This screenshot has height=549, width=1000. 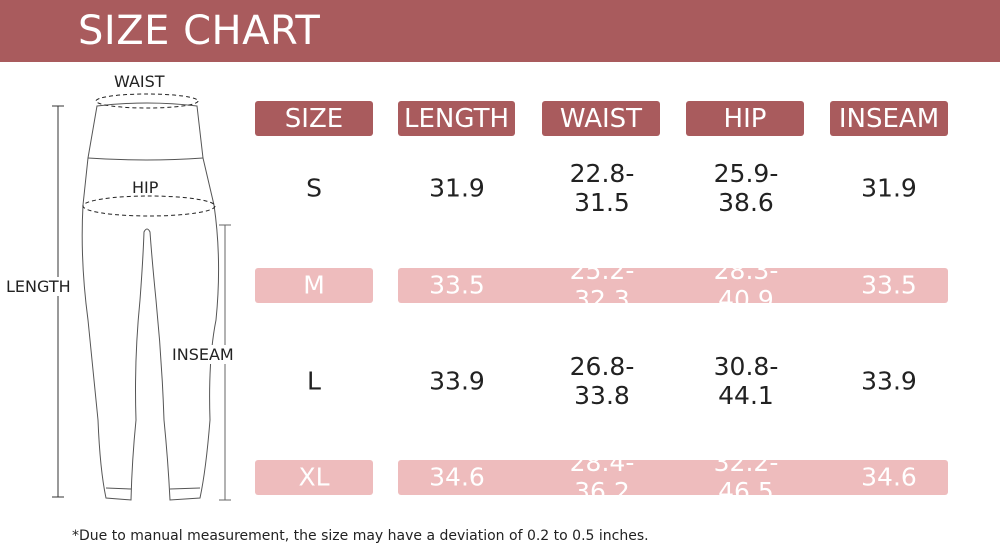 What do you see at coordinates (889, 285) in the screenshot?
I see `inseam-cell: 33.5` at bounding box center [889, 285].